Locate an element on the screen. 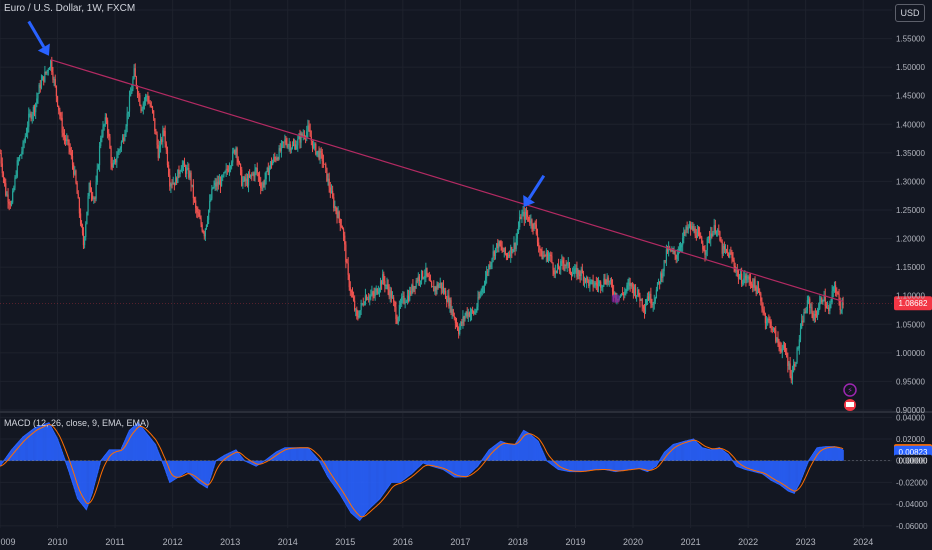 This screenshot has height=550, width=932. currency-button: USD is located at coordinates (910, 13).